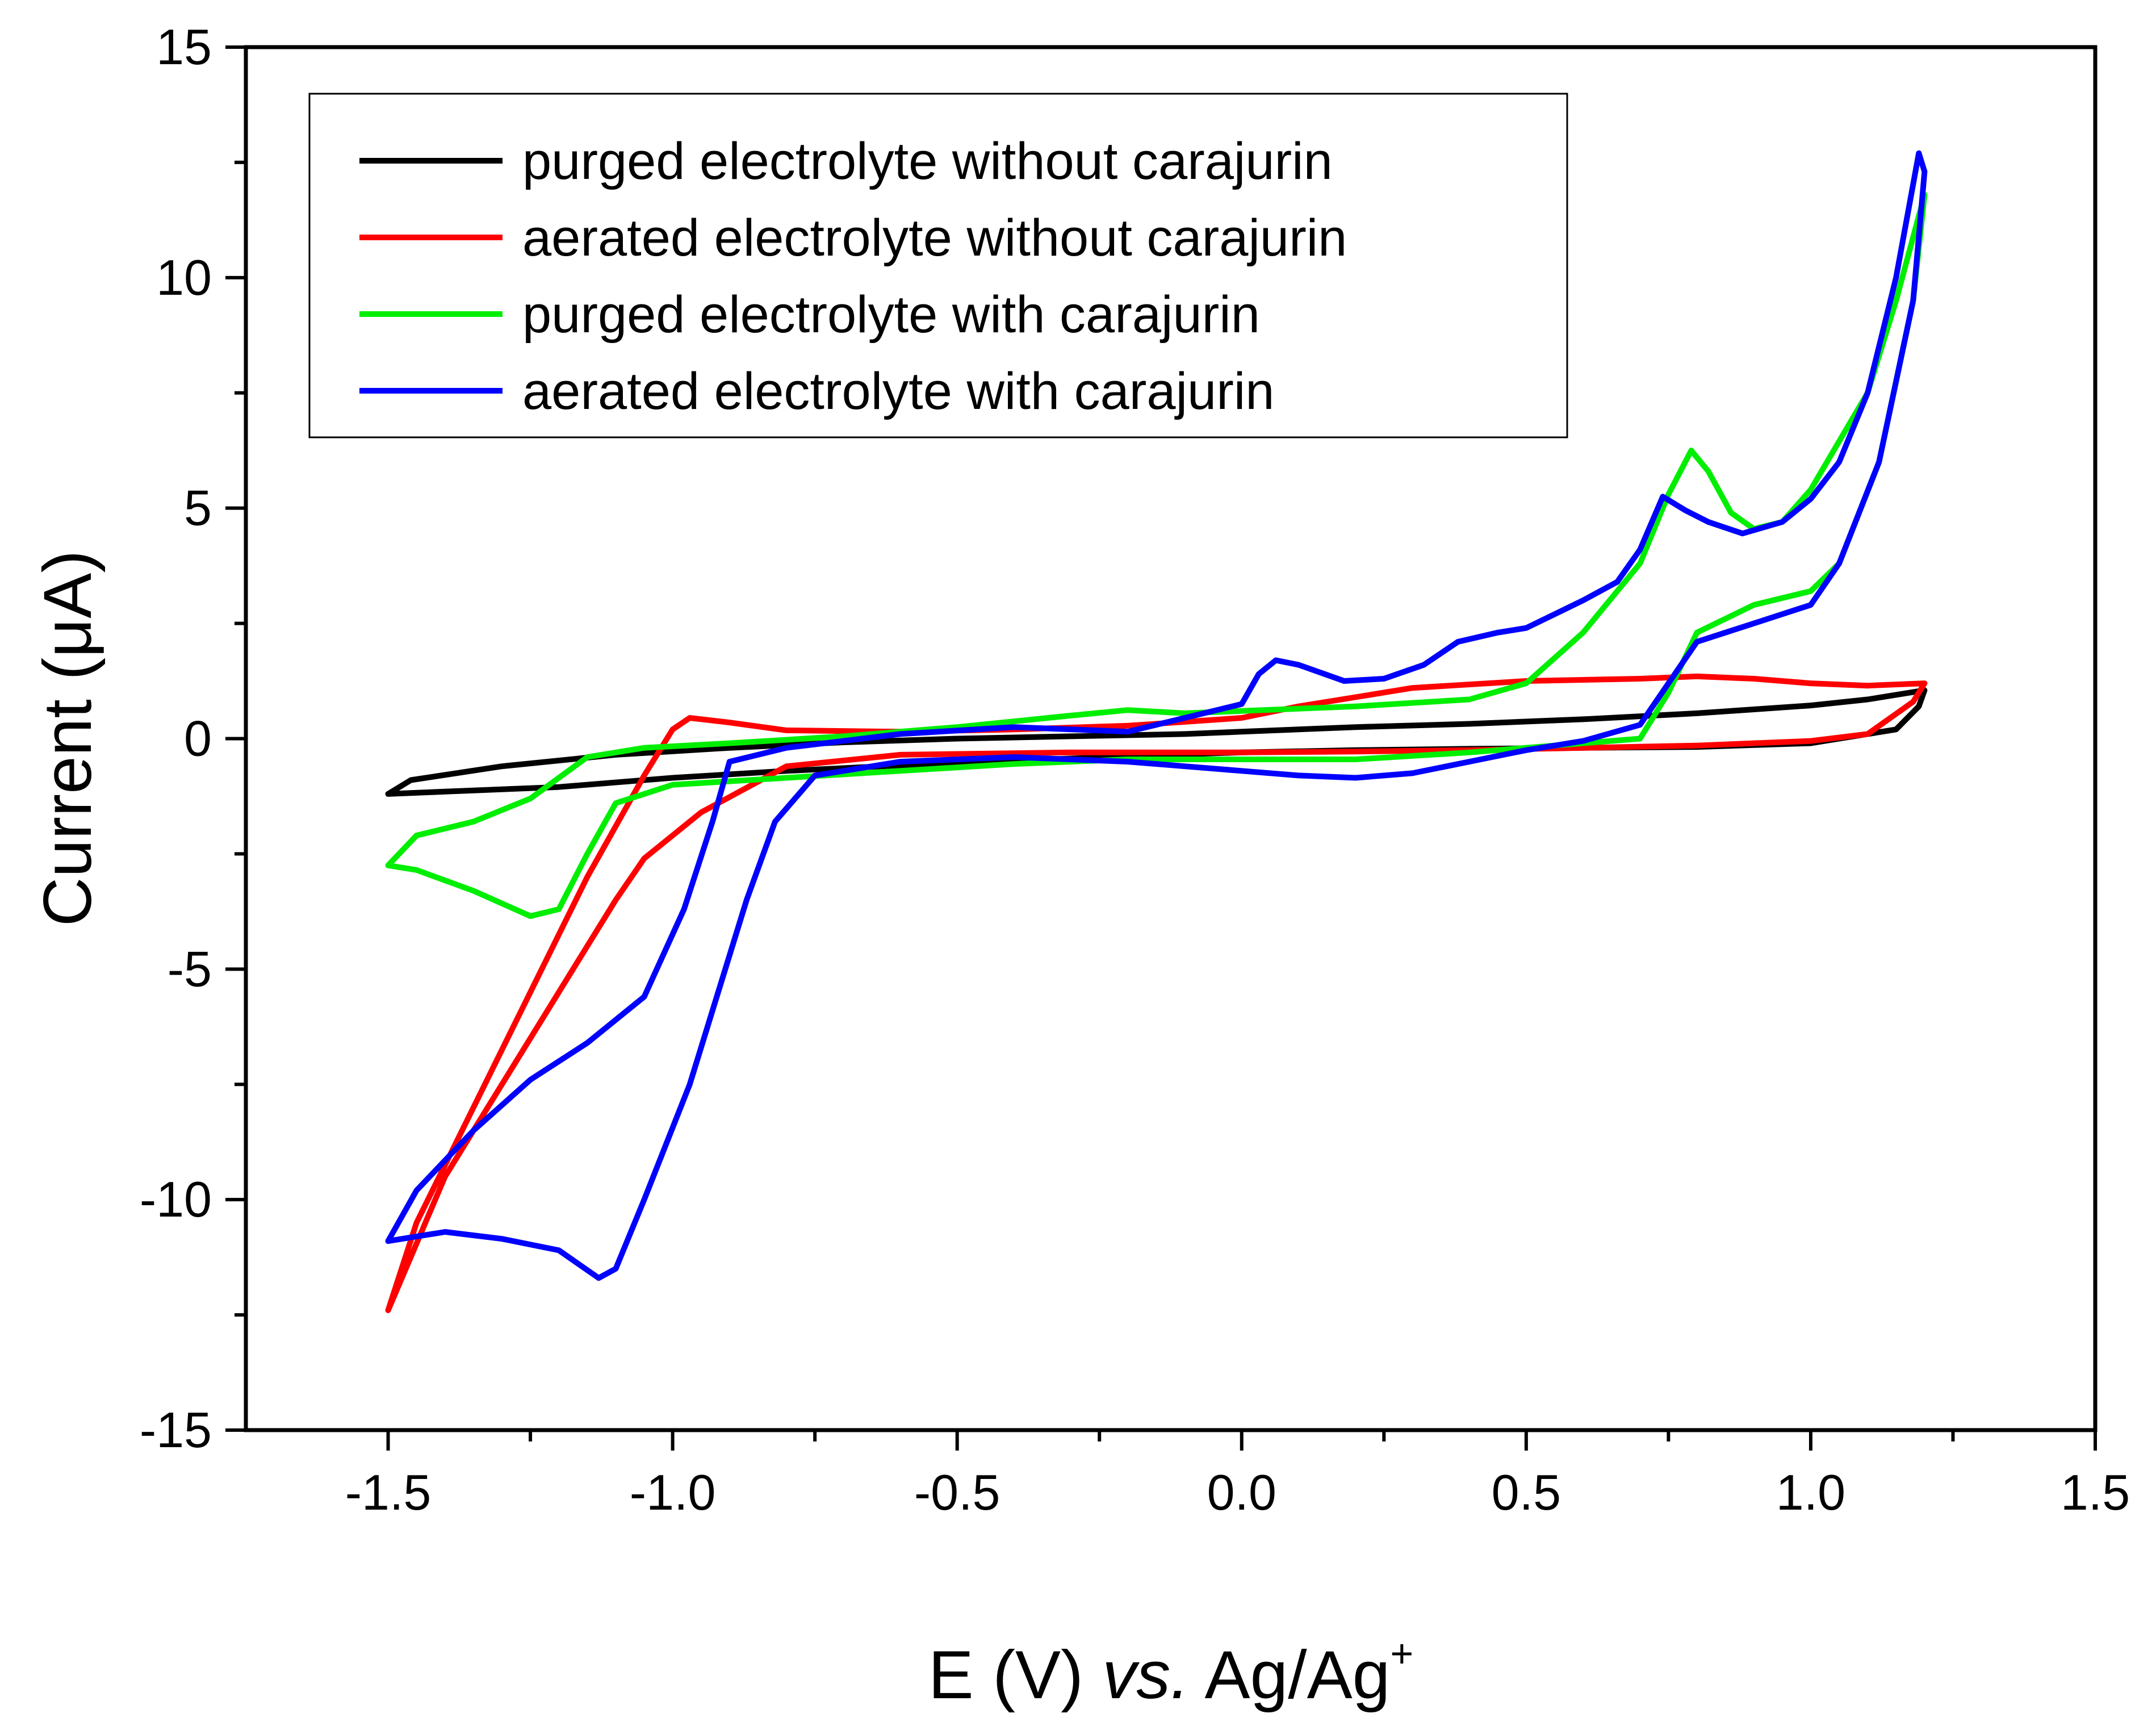 The width and height of the screenshot is (2156, 1730). What do you see at coordinates (2095, 1492) in the screenshot?
I see `x-tick-label: 1.5` at bounding box center [2095, 1492].